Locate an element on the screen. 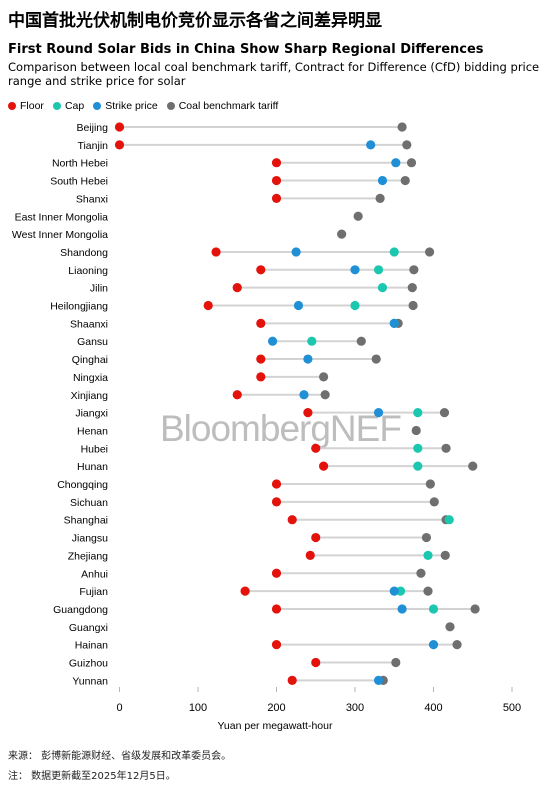 This screenshot has height=785, width=552. province-label: Jiangsu is located at coordinates (90, 539).